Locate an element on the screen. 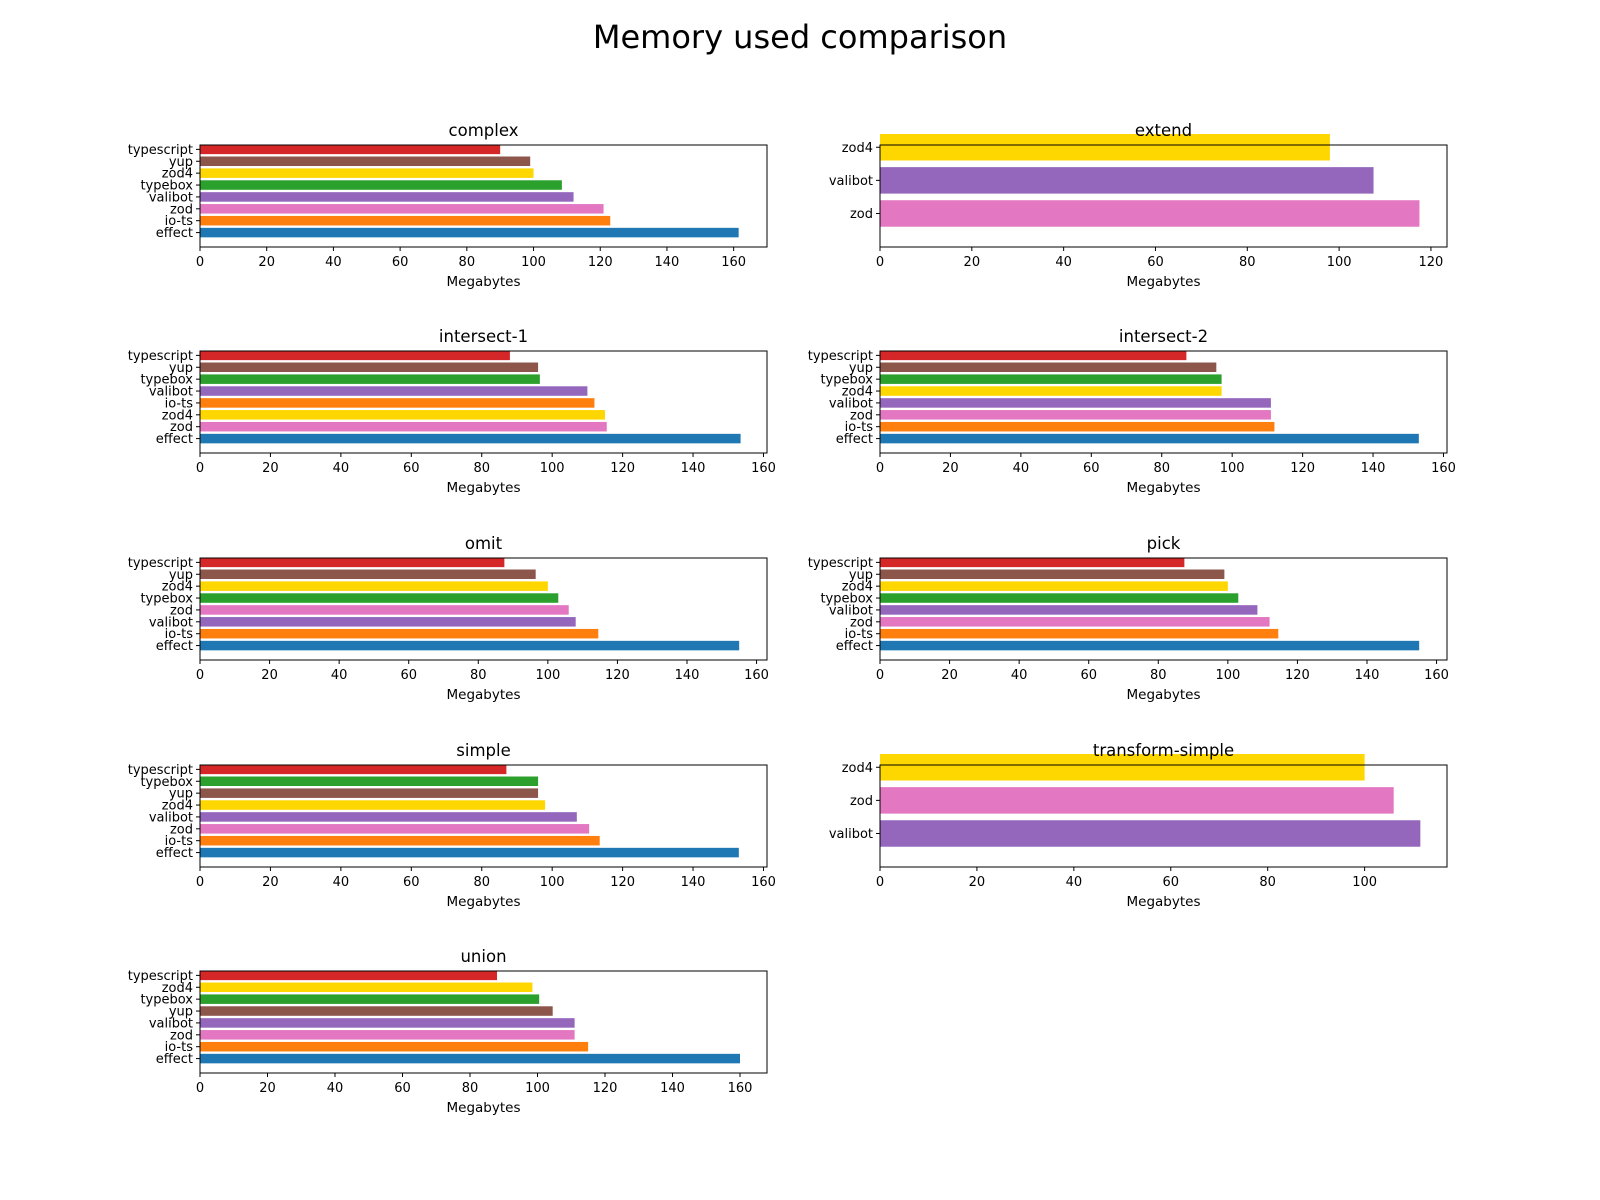  subplot-title: intersect-1 is located at coordinates (483, 336).